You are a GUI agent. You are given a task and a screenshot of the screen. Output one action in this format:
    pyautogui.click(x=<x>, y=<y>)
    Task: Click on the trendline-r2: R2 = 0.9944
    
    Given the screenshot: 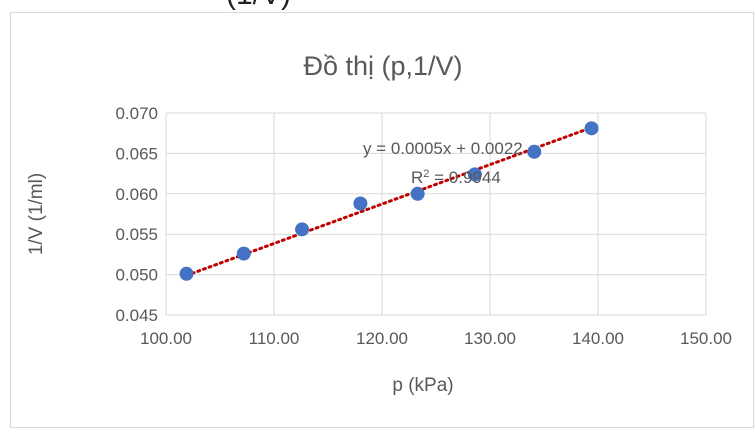 What is the action you would take?
    pyautogui.click(x=456, y=177)
    